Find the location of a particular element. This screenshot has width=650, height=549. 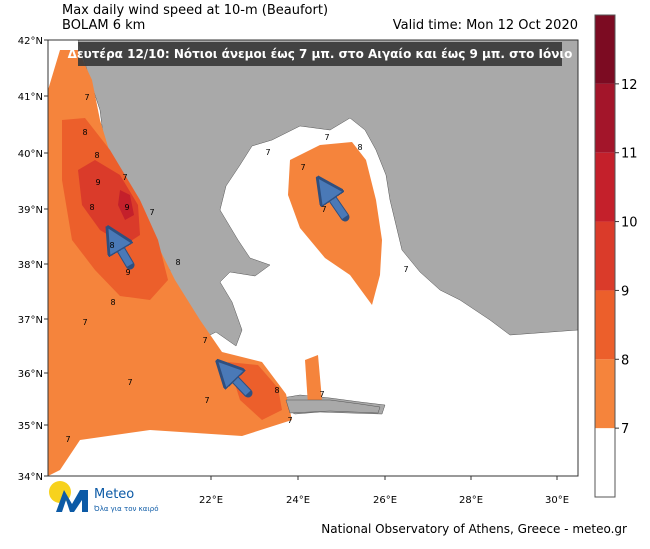

colorbar-label: 9 is located at coordinates (625, 291).